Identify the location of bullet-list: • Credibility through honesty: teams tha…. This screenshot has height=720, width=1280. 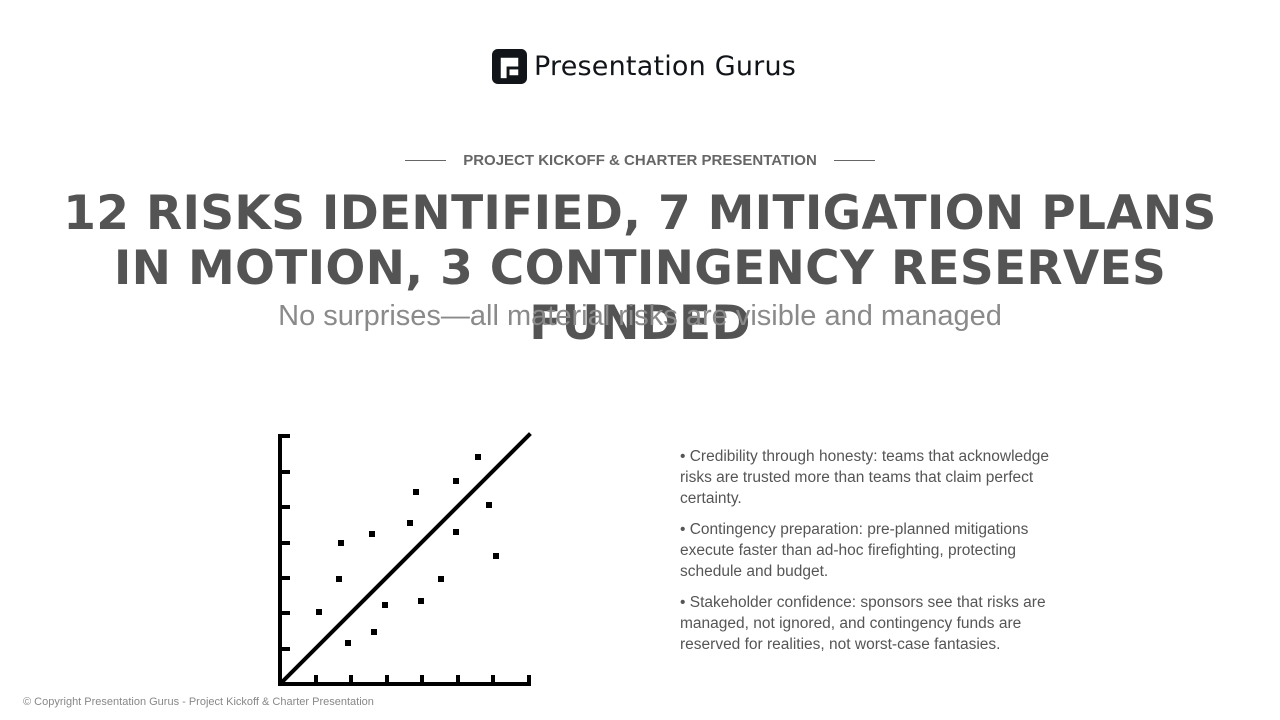
(880, 555).